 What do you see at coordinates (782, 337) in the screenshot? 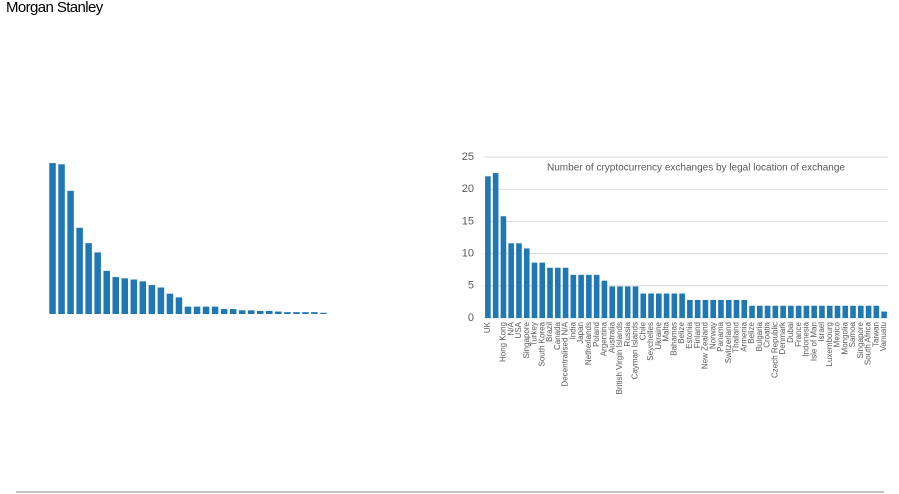
I see `x-tick-label: Denmark` at bounding box center [782, 337].